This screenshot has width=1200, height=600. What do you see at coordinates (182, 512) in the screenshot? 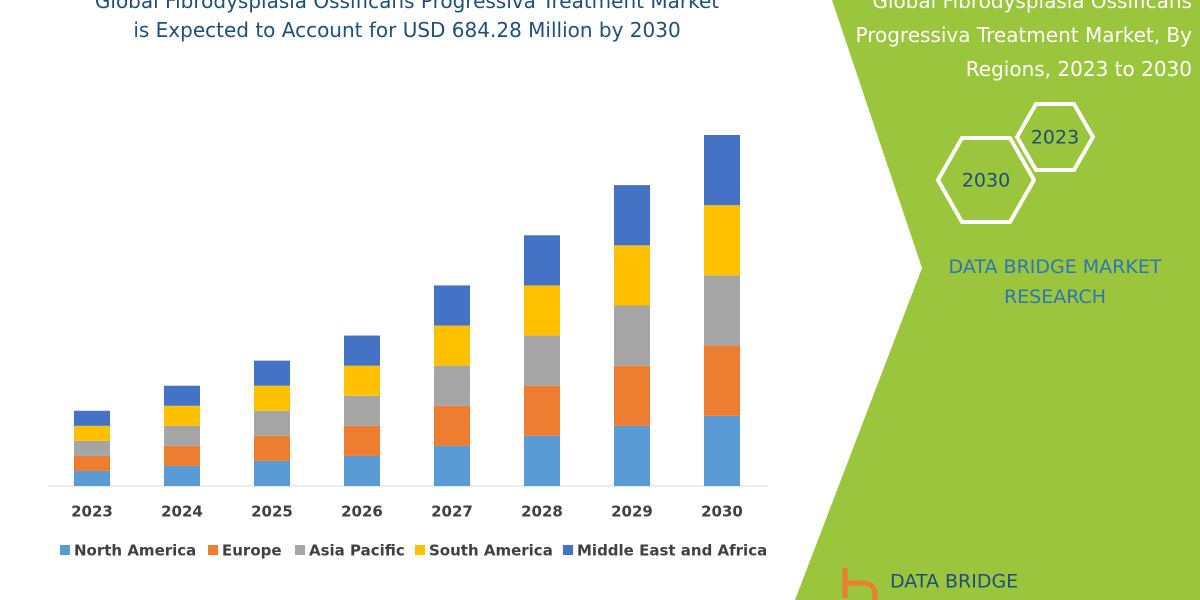
I see `x-tick-label: 2024` at bounding box center [182, 512].